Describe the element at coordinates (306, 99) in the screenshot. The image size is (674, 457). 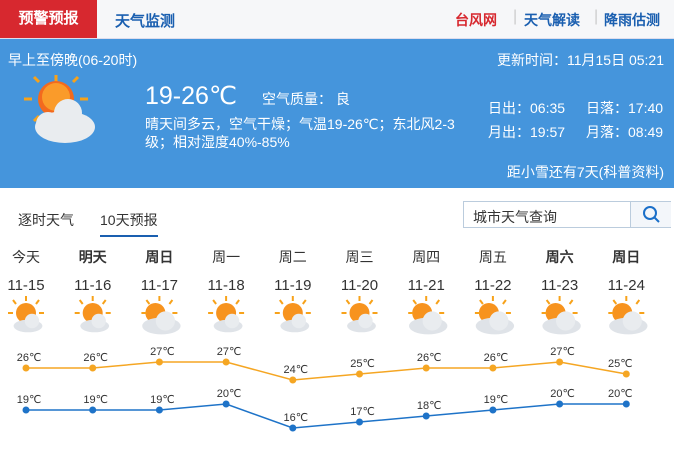
I see `air-quality: 空气质量： 良` at that location.